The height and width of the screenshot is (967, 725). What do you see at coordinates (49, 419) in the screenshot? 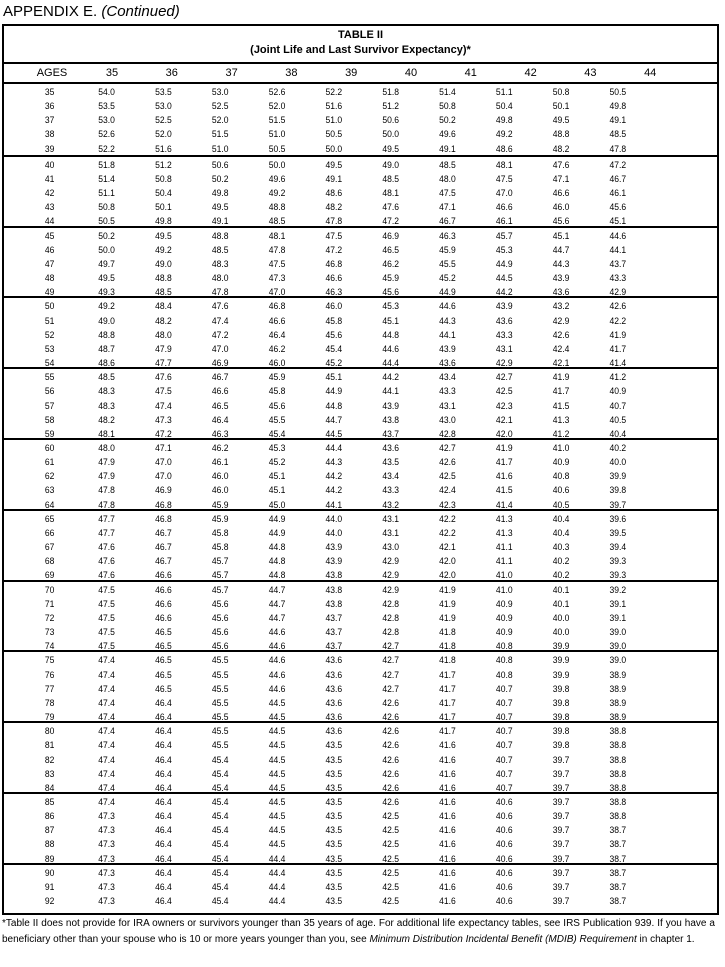
I see `row-age: 58` at bounding box center [49, 419].